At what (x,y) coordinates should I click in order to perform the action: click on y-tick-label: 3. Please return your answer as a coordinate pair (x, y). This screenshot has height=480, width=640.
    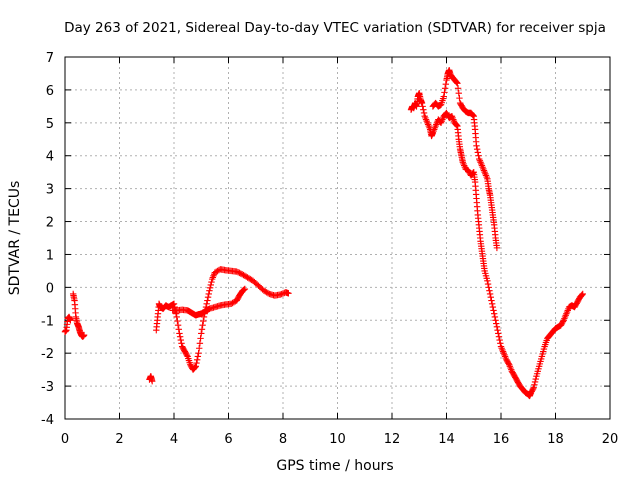
    Looking at the image, I should click on (50, 190).